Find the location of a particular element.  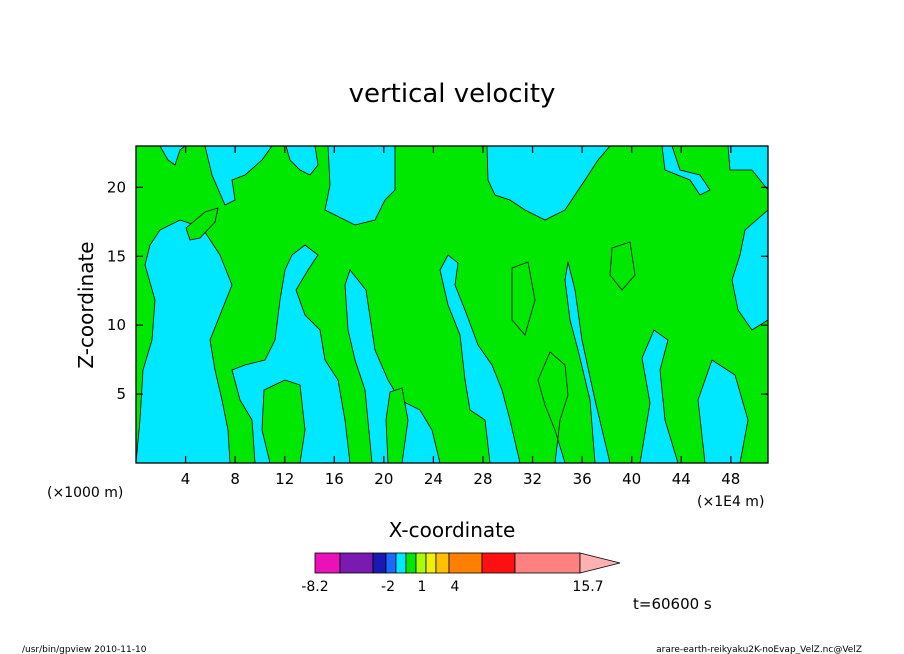

x-tick-label: 12 is located at coordinates (284, 479).